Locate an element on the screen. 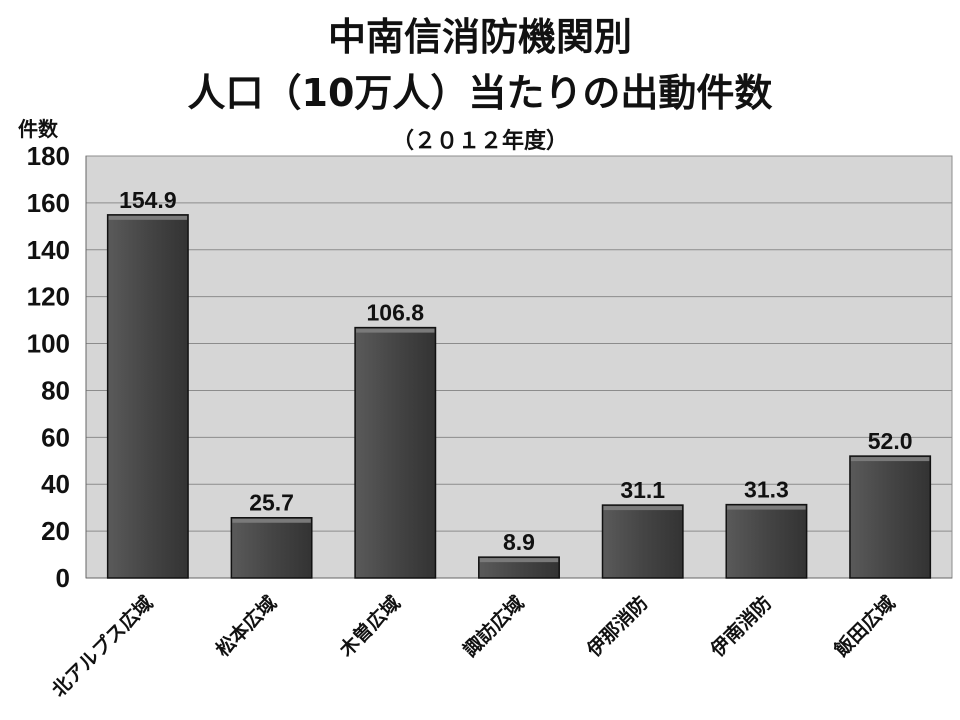  x-axis-ticks: 北アルプス広域 松本広域 木曽広域 諏訪広域 伊那消防 伊南消防 飯田広域 is located at coordinates (473, 646).